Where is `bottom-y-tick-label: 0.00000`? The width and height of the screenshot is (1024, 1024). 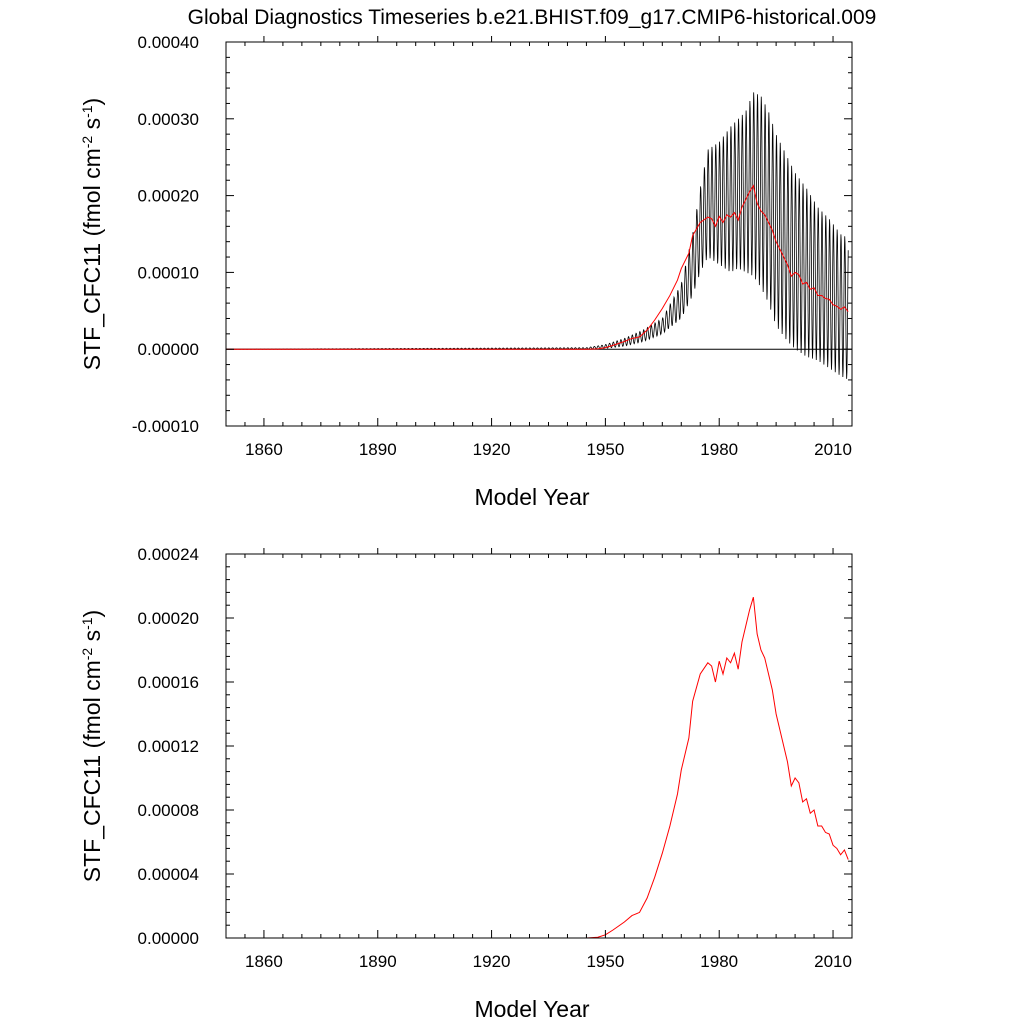
bottom-y-tick-label: 0.00000 is located at coordinates (168, 938).